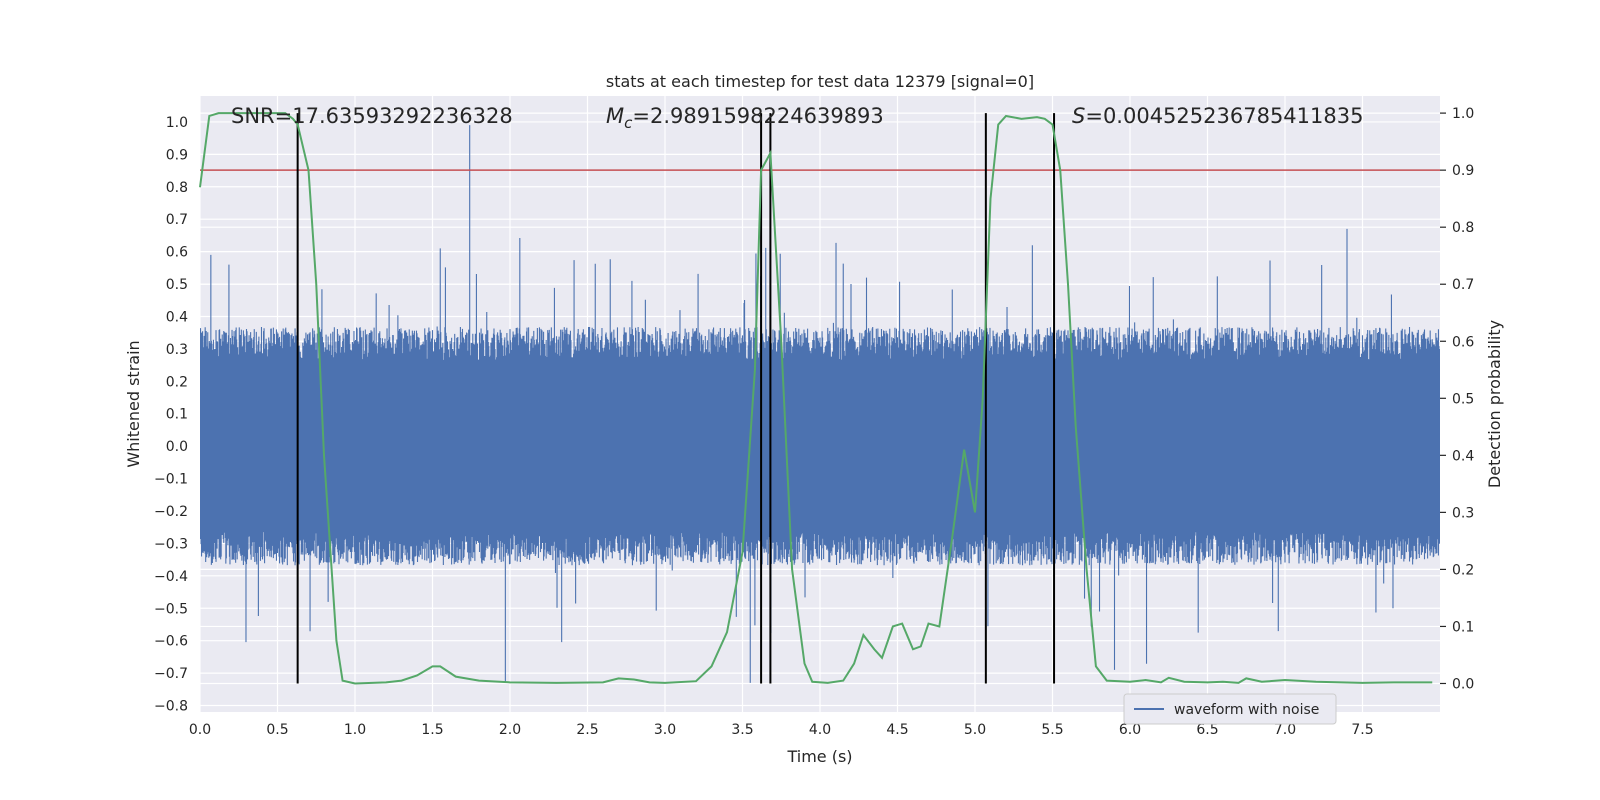  Describe the element at coordinates (1207, 730) in the screenshot. I see `x-tick-label: 6.5` at that location.